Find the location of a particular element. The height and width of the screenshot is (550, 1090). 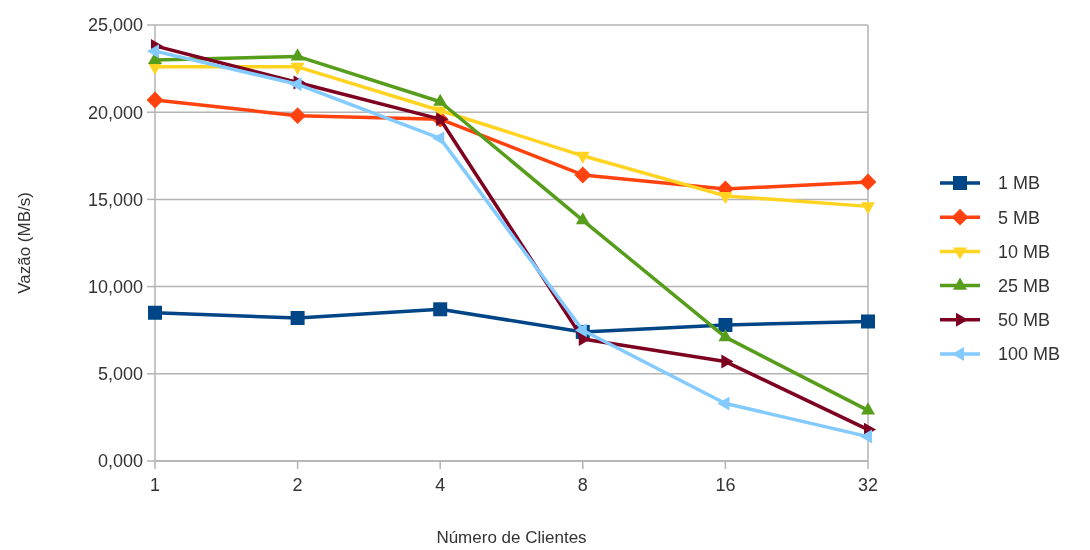

y-tick-label: 5,000 is located at coordinates (120, 374).